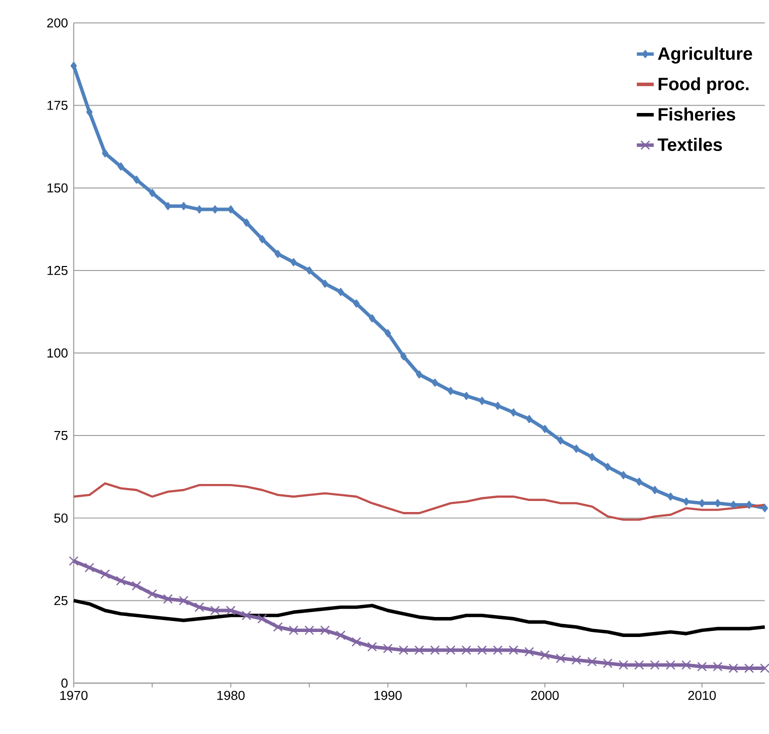 This screenshot has height=734, width=769. Describe the element at coordinates (702, 695) in the screenshot. I see `x-tick-label: 2010` at that location.